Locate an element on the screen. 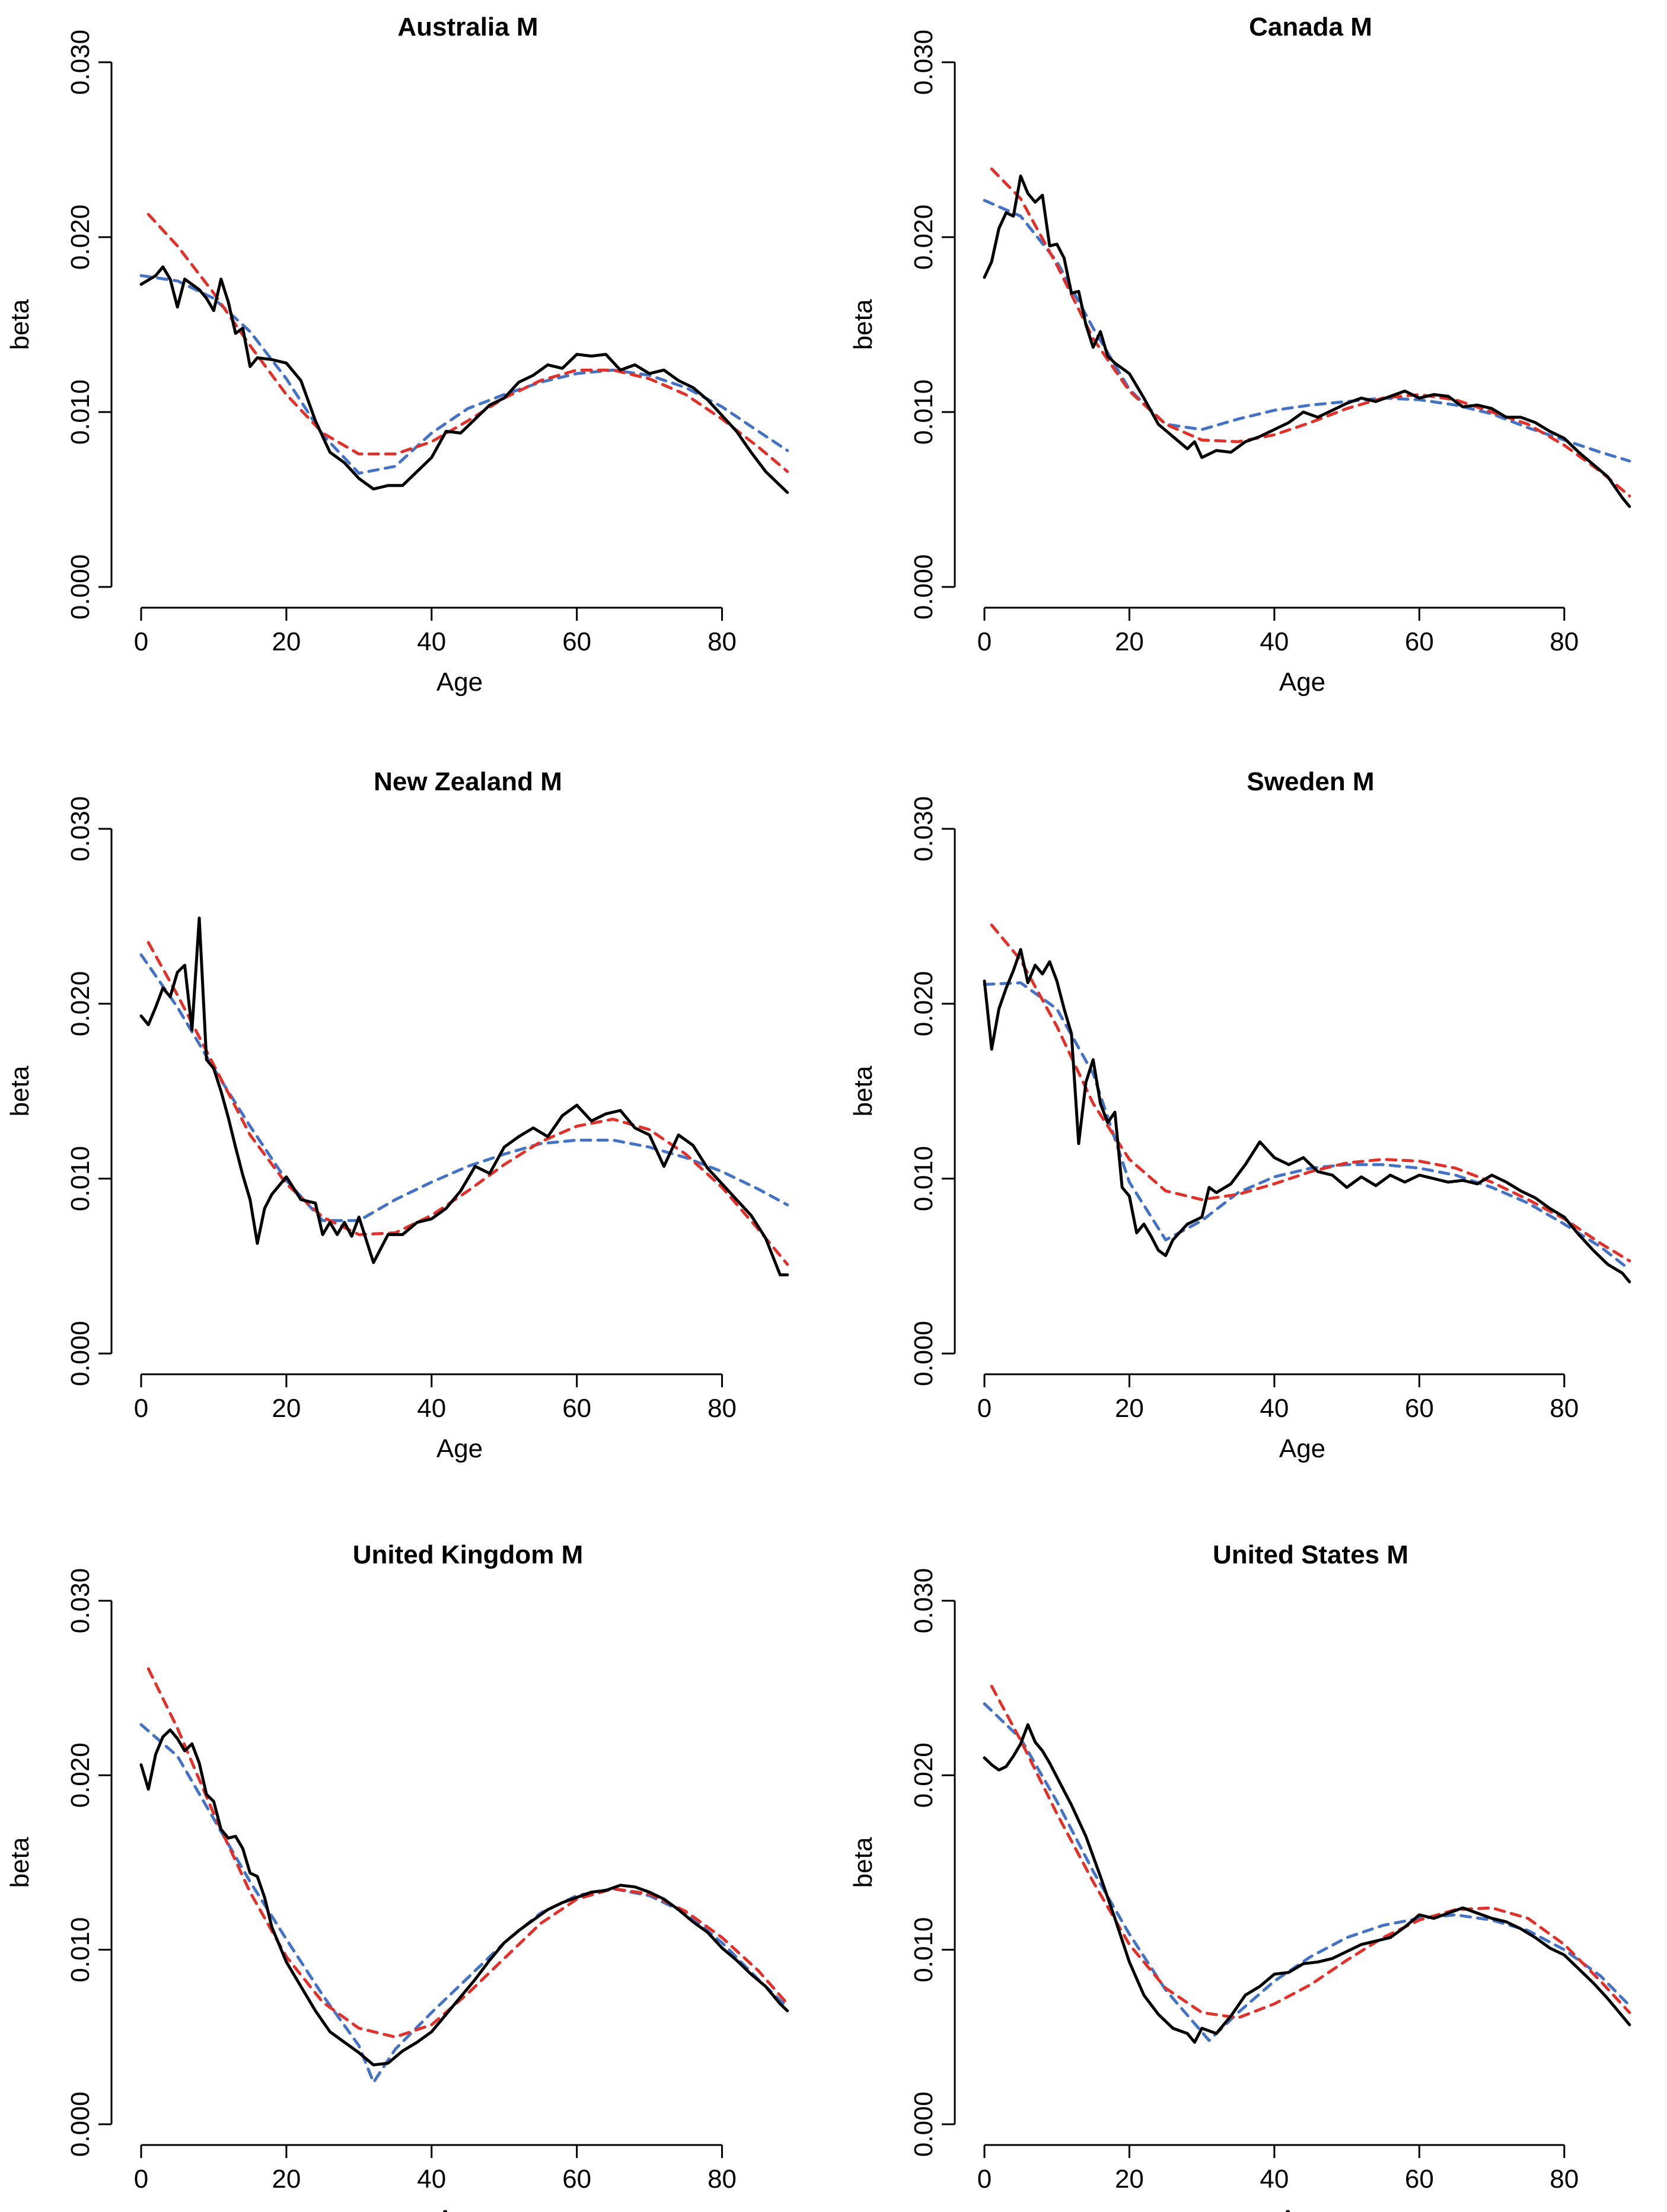 This screenshot has height=2212, width=1667. chart-title: New Zealand M is located at coordinates (468, 781).